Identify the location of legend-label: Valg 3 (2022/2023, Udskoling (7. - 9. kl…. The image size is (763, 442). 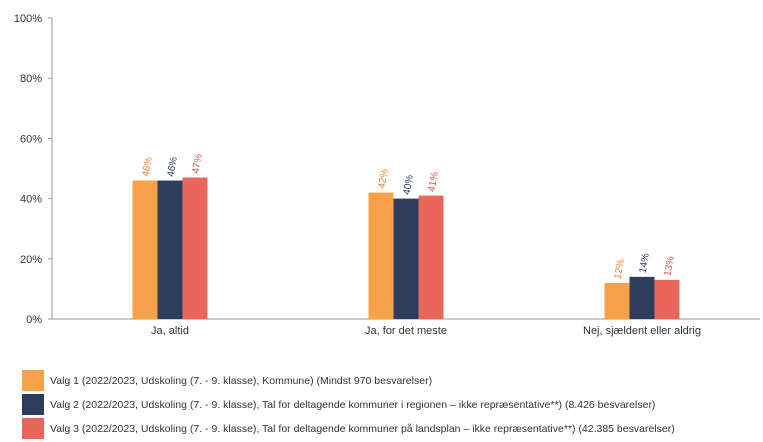
(362, 428).